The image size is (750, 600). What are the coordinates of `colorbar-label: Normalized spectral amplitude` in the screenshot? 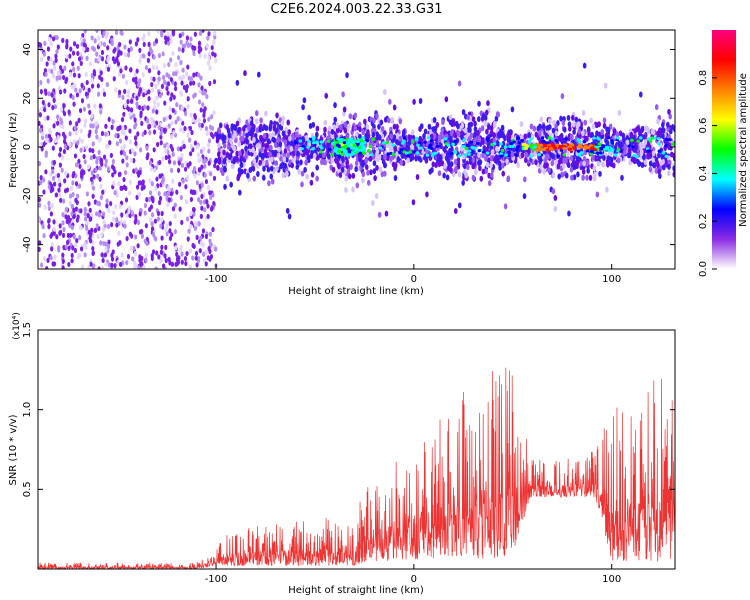 It's located at (743, 150).